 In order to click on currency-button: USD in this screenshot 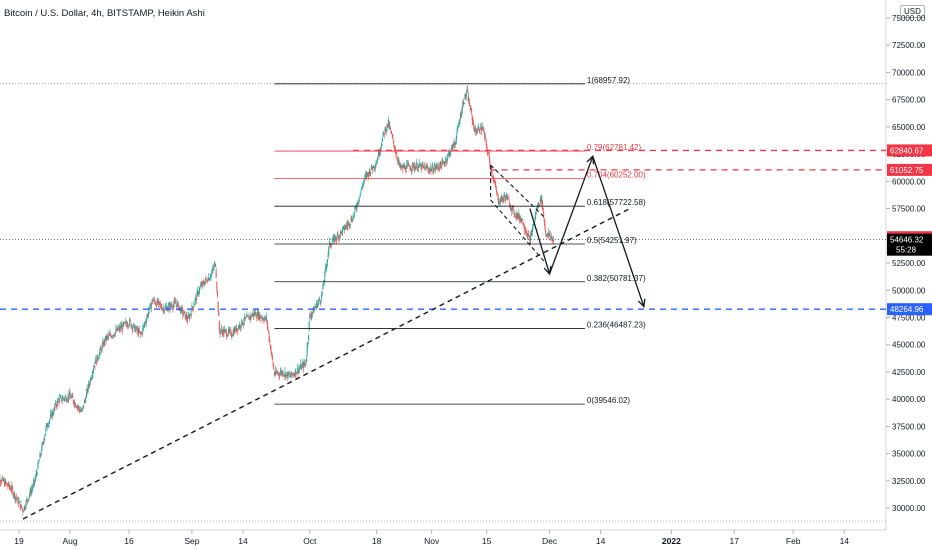, I will do `click(912, 11)`.